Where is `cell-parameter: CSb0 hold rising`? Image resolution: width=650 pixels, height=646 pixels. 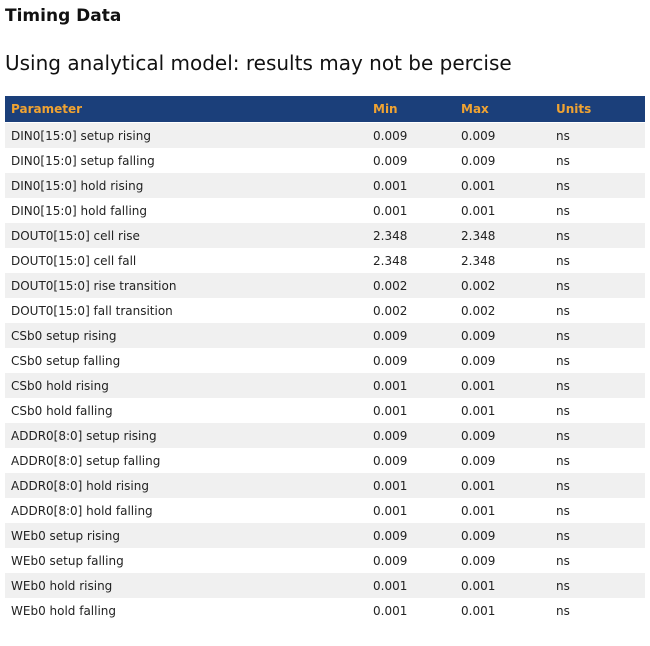 cell-parameter: CSb0 hold rising is located at coordinates (186, 385).